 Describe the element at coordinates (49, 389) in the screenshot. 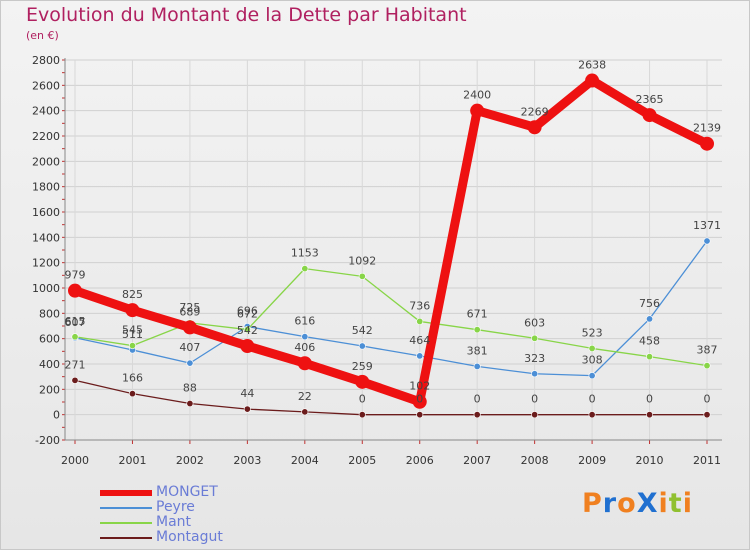

I see `y-tick-label: 200` at that location.